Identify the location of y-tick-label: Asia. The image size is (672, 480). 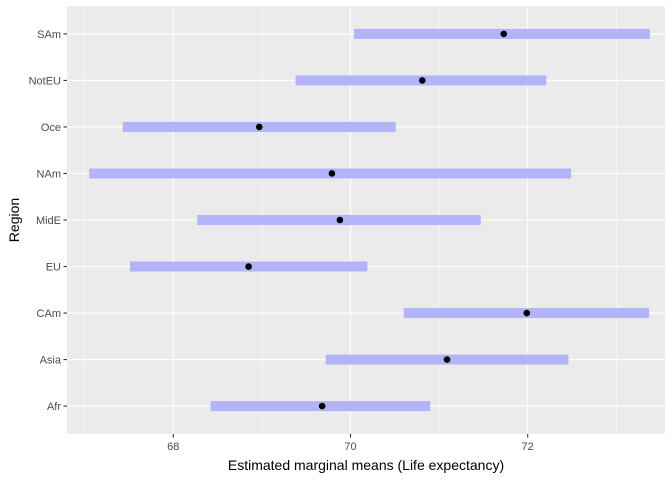
(51, 361).